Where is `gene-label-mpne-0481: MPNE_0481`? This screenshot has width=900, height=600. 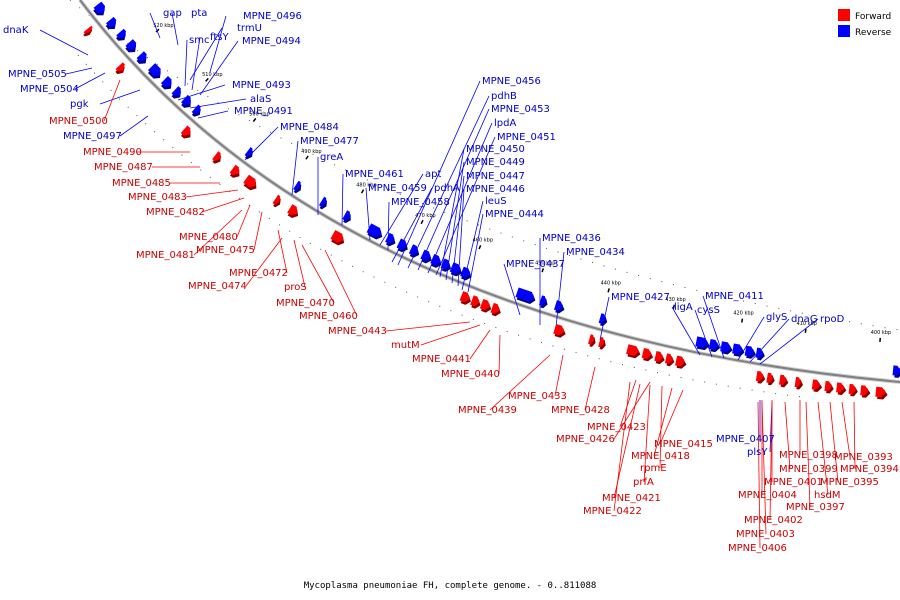 gene-label-mpne-0481: MPNE_0481 is located at coordinates (165, 255).